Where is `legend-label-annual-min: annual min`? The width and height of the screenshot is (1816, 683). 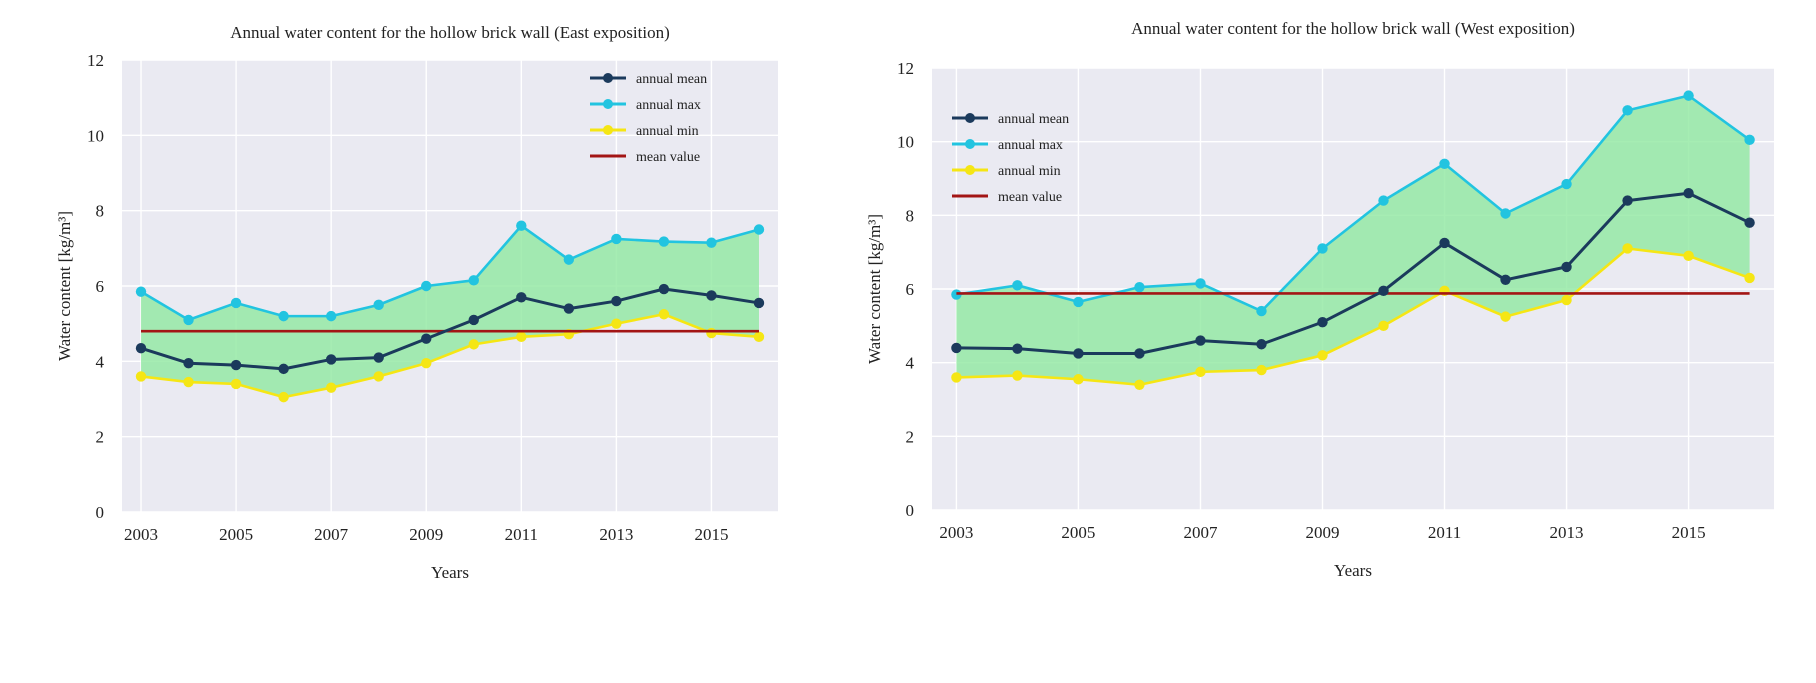
legend-label-annual-min: annual min is located at coordinates (1029, 171).